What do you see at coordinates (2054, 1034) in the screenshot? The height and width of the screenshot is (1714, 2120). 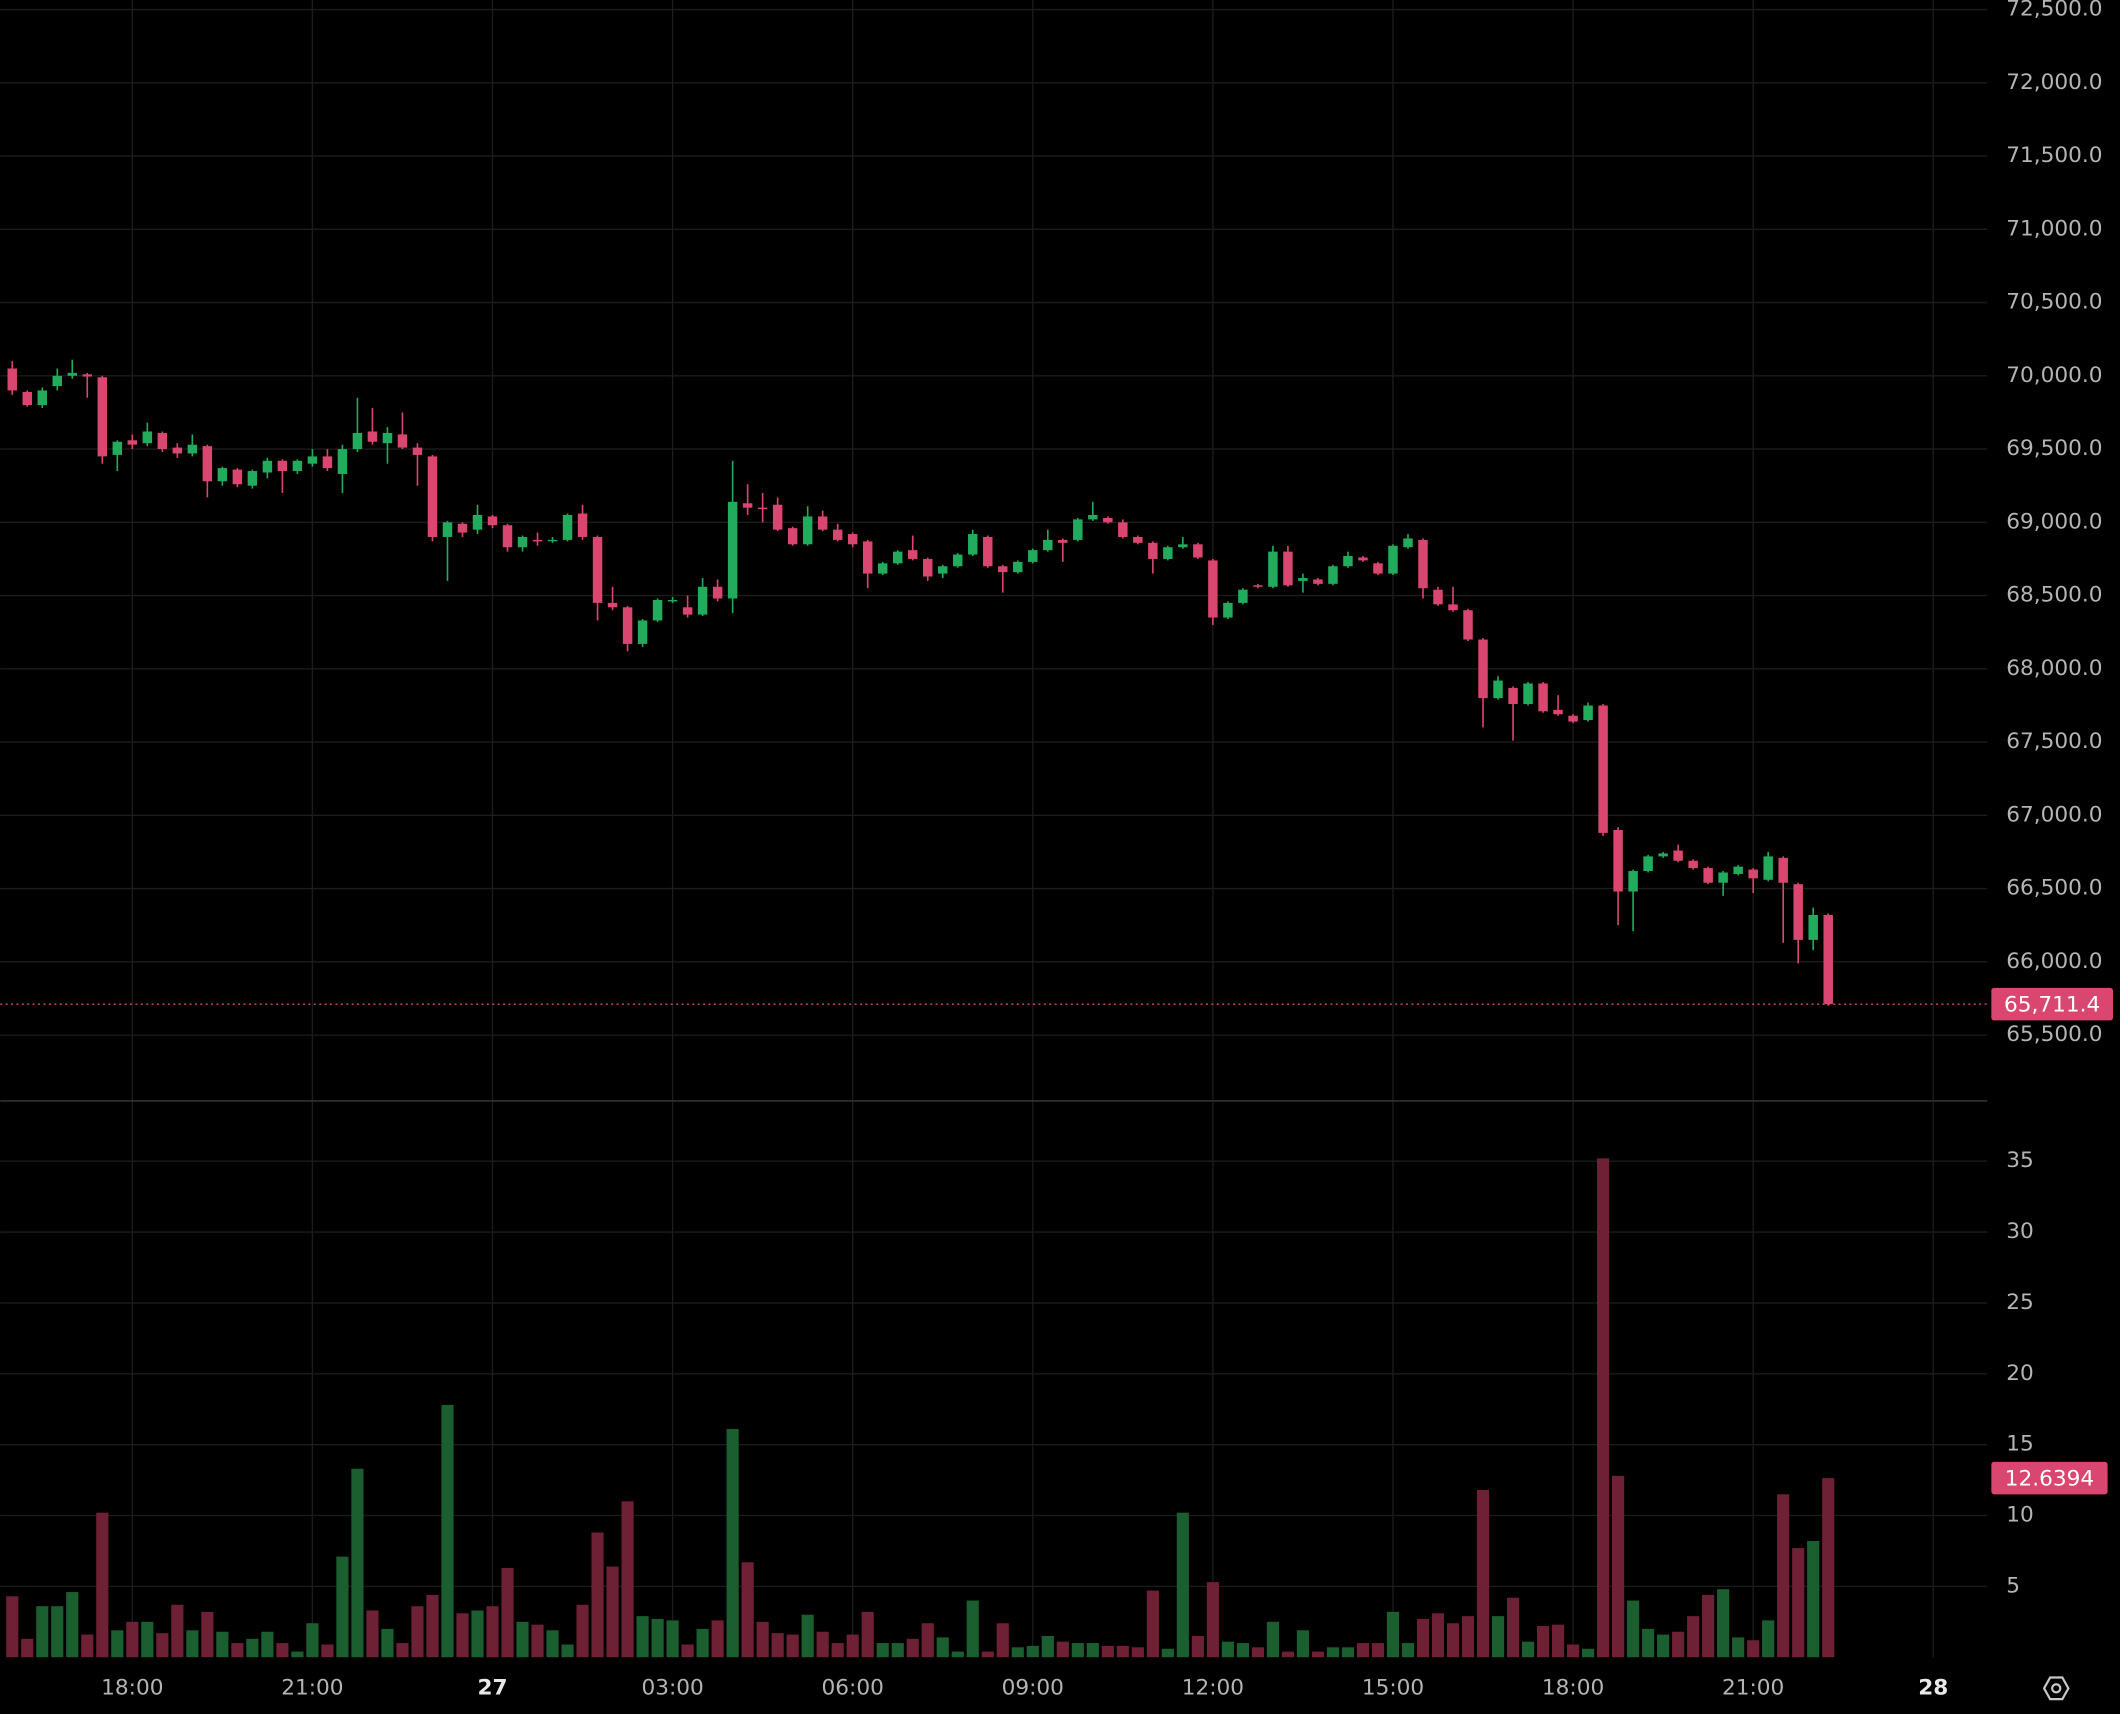 I see `y-tick-label: 65,500.0` at bounding box center [2054, 1034].